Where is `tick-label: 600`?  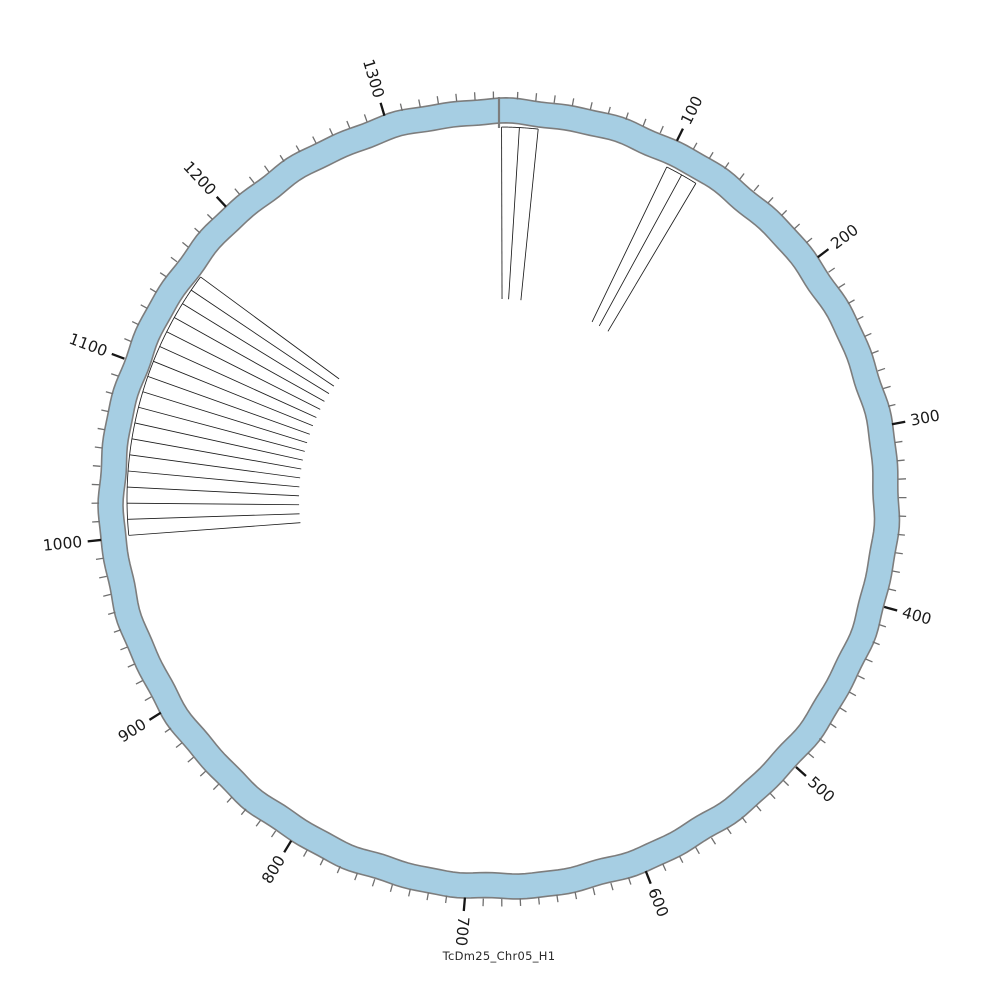 tick-label: 600 is located at coordinates (658, 903).